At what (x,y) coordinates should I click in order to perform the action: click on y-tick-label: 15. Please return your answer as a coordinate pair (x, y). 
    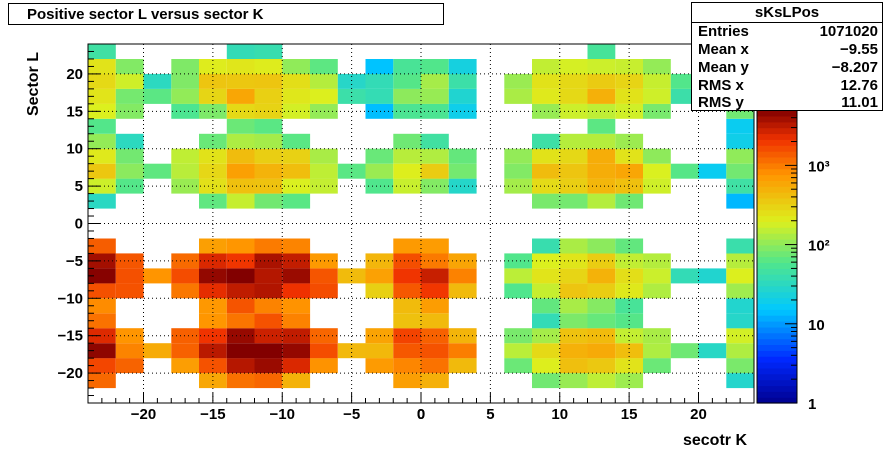
    Looking at the image, I should click on (74, 111).